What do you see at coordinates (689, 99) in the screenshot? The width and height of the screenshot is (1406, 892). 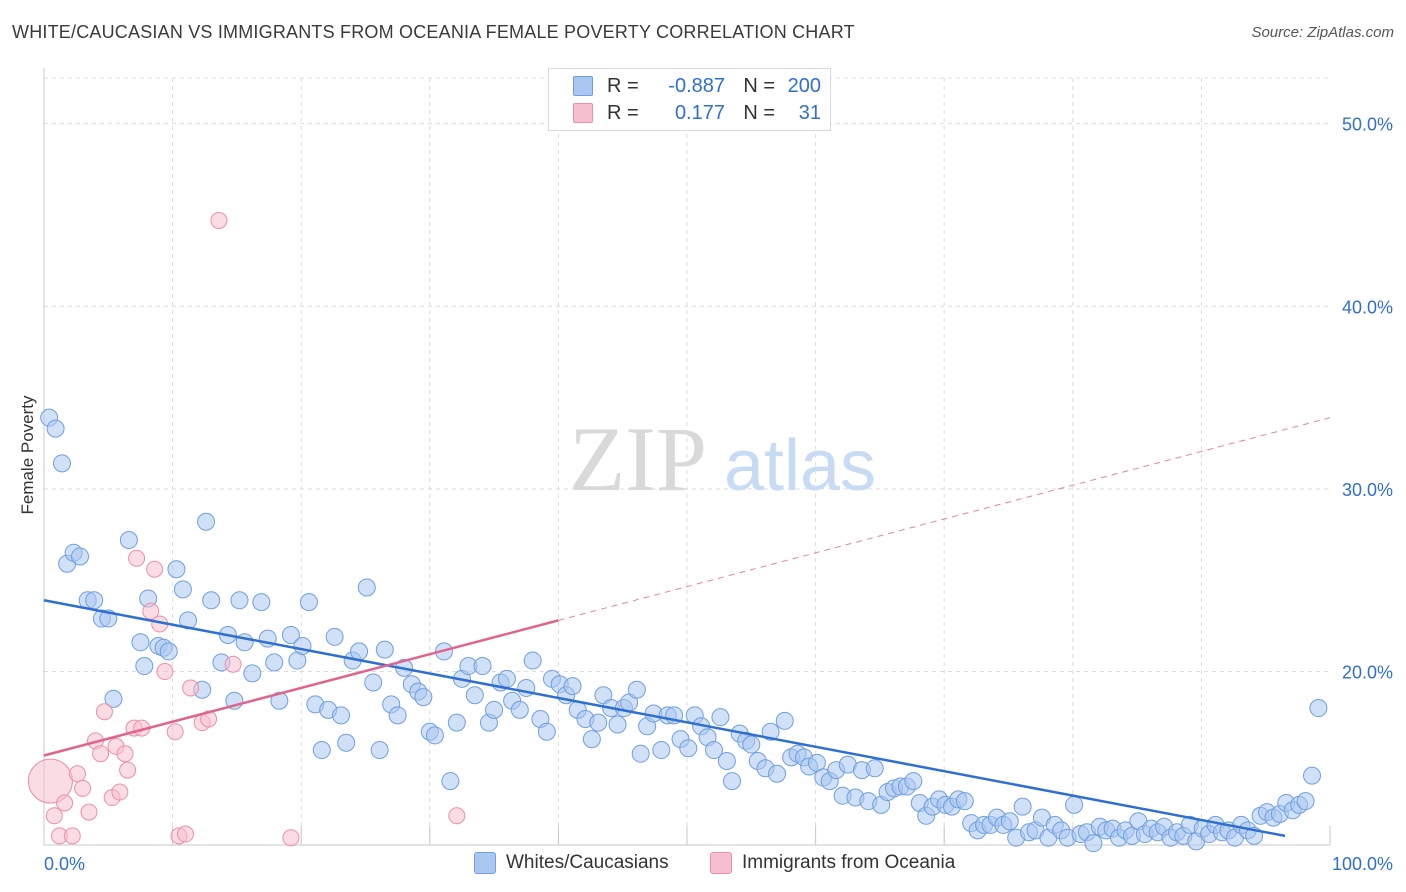 I see `legend: R = -0.887 N = 200 R = 0.177 N = 31` at bounding box center [689, 99].